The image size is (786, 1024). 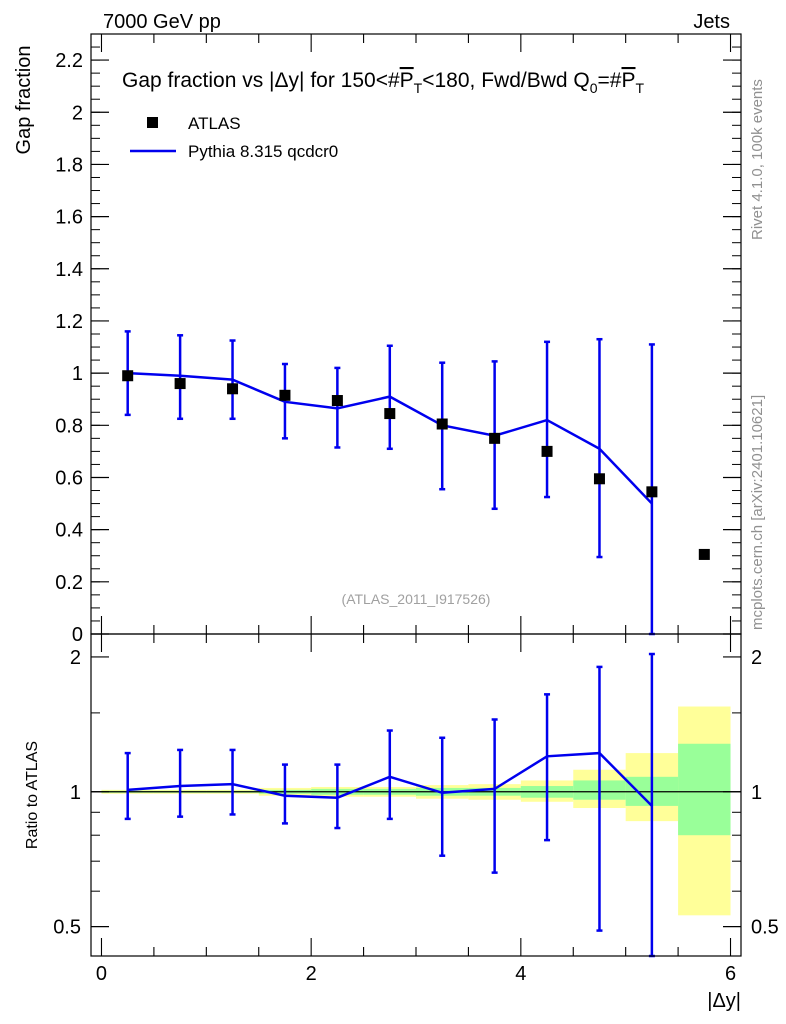 I want to click on legend-data-marker, so click(x=152, y=122).